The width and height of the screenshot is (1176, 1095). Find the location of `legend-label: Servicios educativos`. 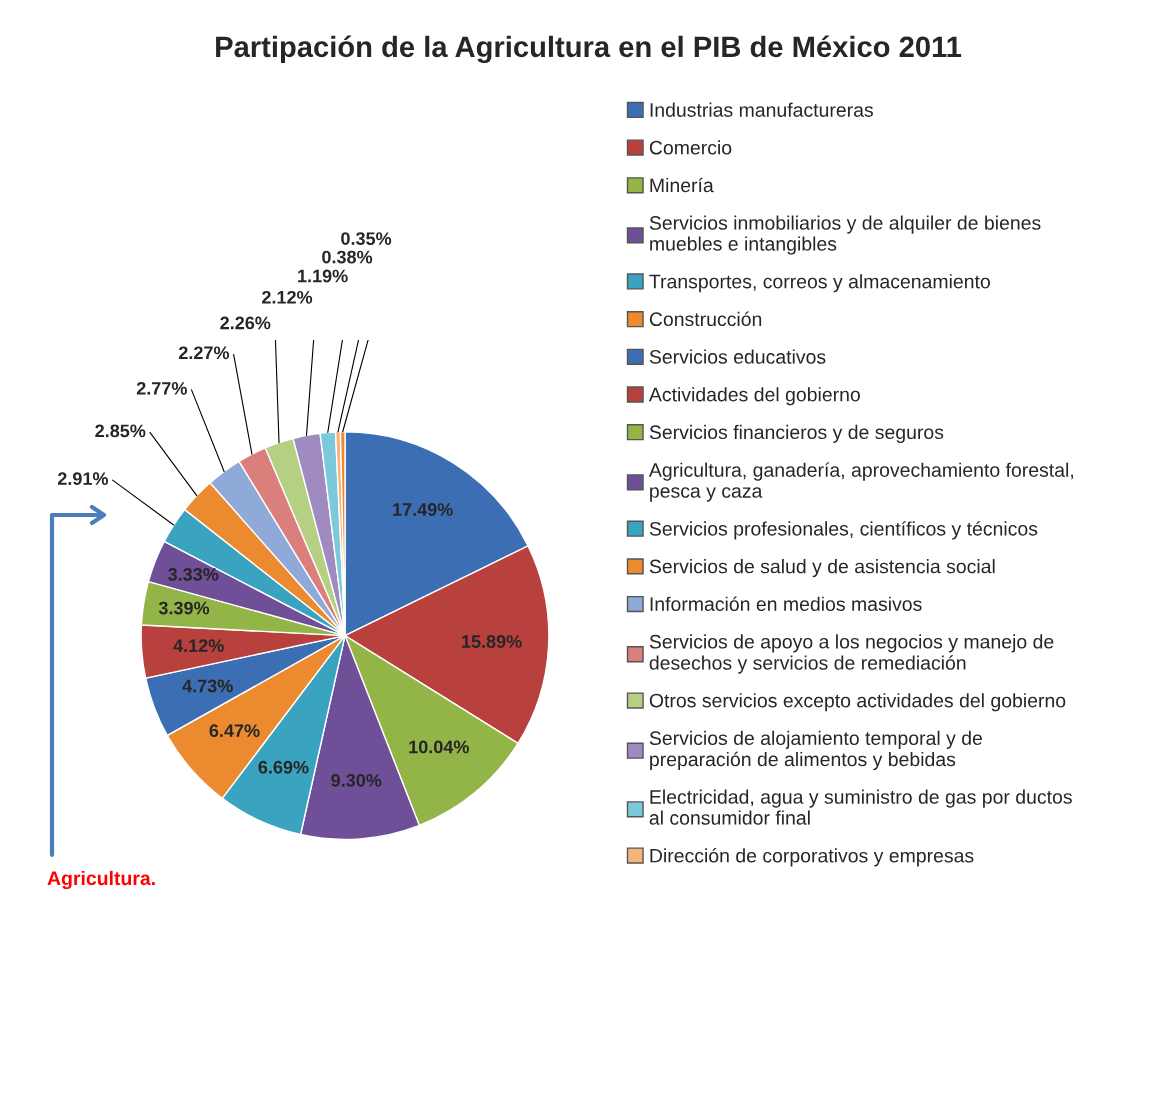

legend-label: Servicios educativos is located at coordinates (737, 356).